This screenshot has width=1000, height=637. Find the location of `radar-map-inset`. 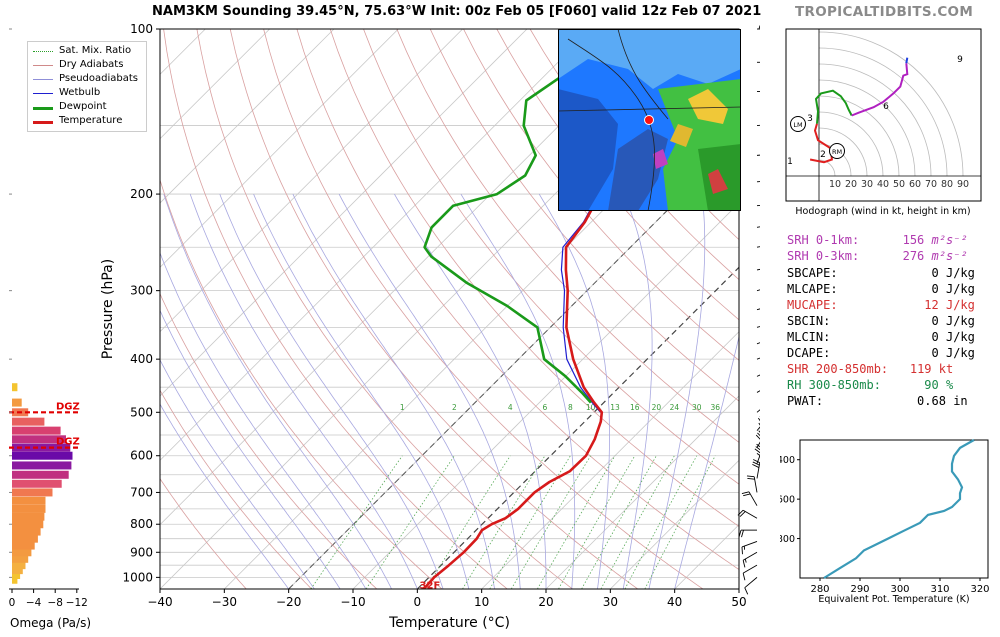

radar-map-inset is located at coordinates (649, 120).